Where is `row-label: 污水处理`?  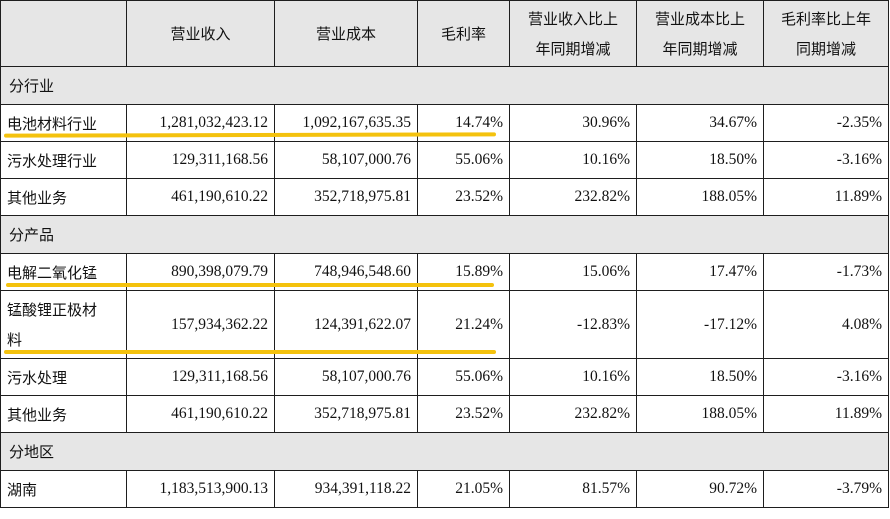 row-label: 污水处理 is located at coordinates (63, 377).